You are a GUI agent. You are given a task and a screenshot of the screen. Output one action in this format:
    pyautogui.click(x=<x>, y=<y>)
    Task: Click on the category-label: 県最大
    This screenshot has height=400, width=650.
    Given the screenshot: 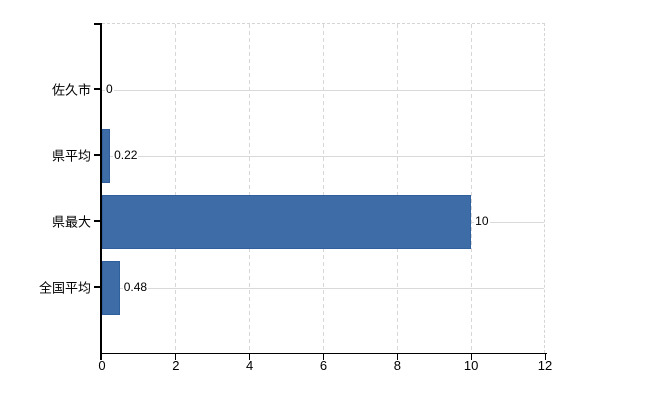 What is the action you would take?
    pyautogui.click(x=71, y=222)
    